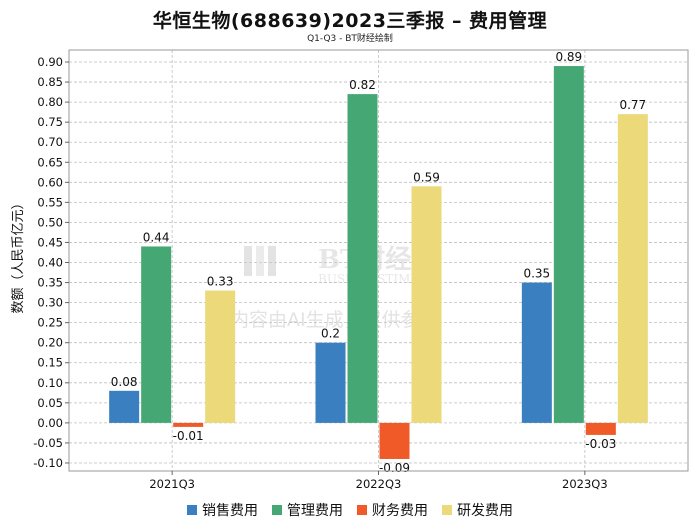  What do you see at coordinates (220, 282) in the screenshot?
I see `data-label: 0.33` at bounding box center [220, 282].